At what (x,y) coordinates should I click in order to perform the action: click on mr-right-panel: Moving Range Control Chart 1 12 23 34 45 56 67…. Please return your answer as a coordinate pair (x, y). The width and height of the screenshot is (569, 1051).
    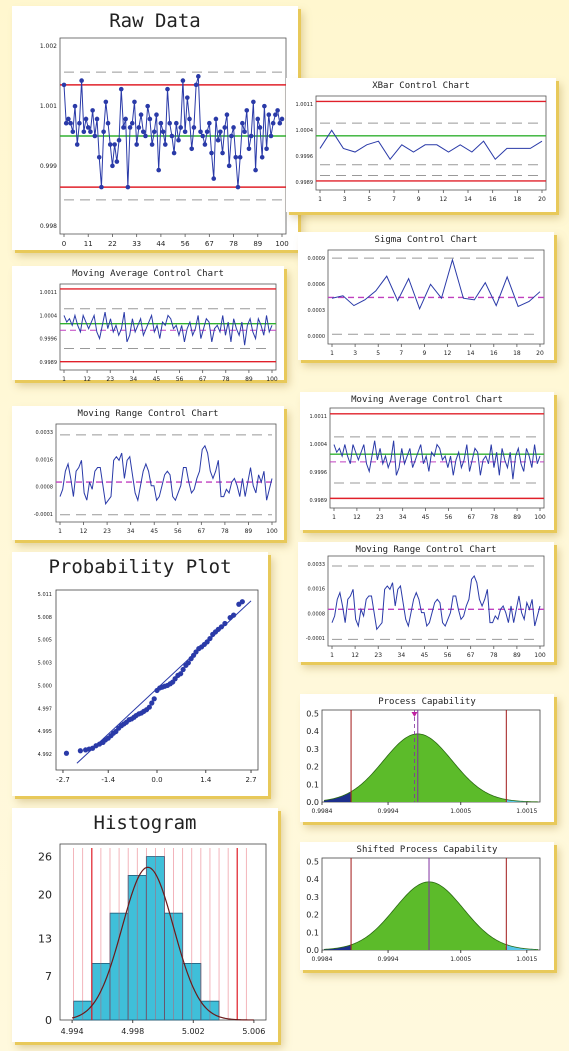
    Looking at the image, I should click on (426, 602).